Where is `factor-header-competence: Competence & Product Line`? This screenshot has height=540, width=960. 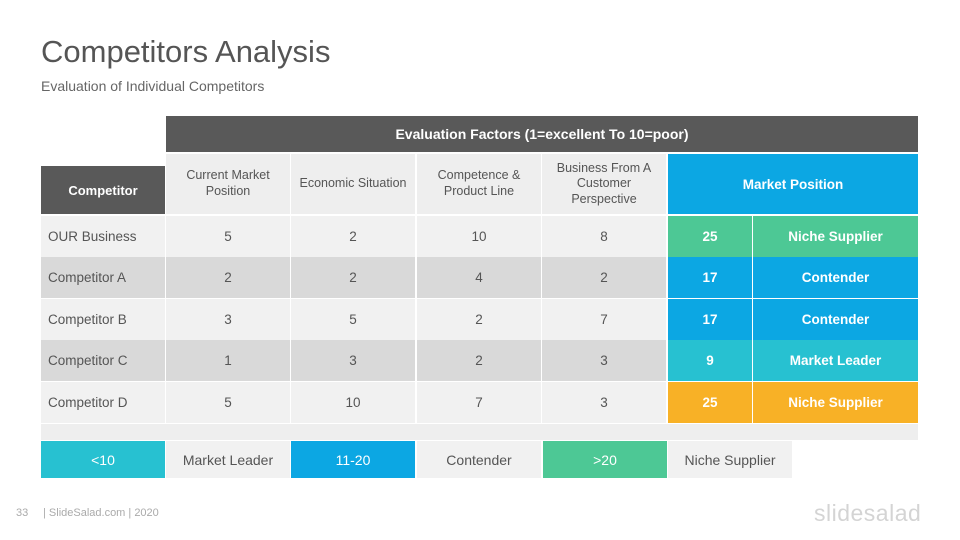
factor-header-competence: Competence & Product Line is located at coordinates (479, 184).